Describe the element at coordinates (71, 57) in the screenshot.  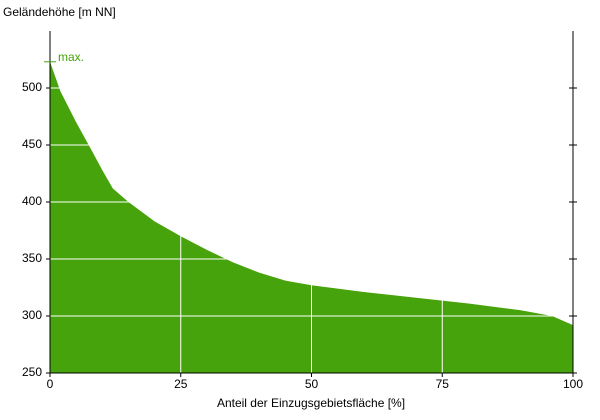
I see `annotation: max.` at that location.